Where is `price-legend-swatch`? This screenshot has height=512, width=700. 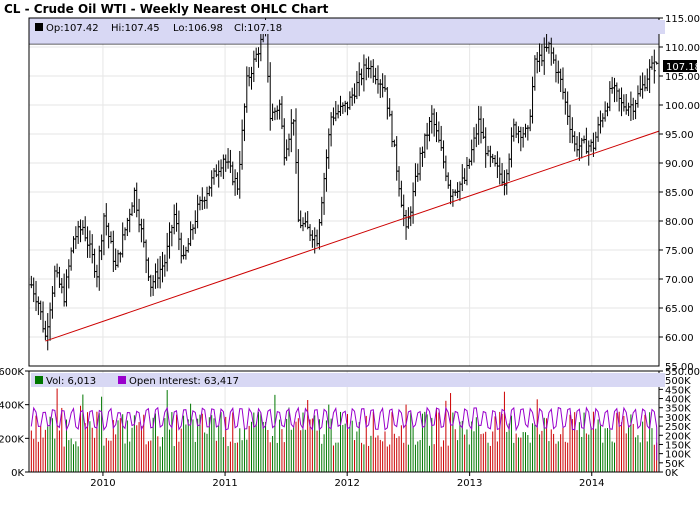 price-legend-swatch is located at coordinates (39, 27).